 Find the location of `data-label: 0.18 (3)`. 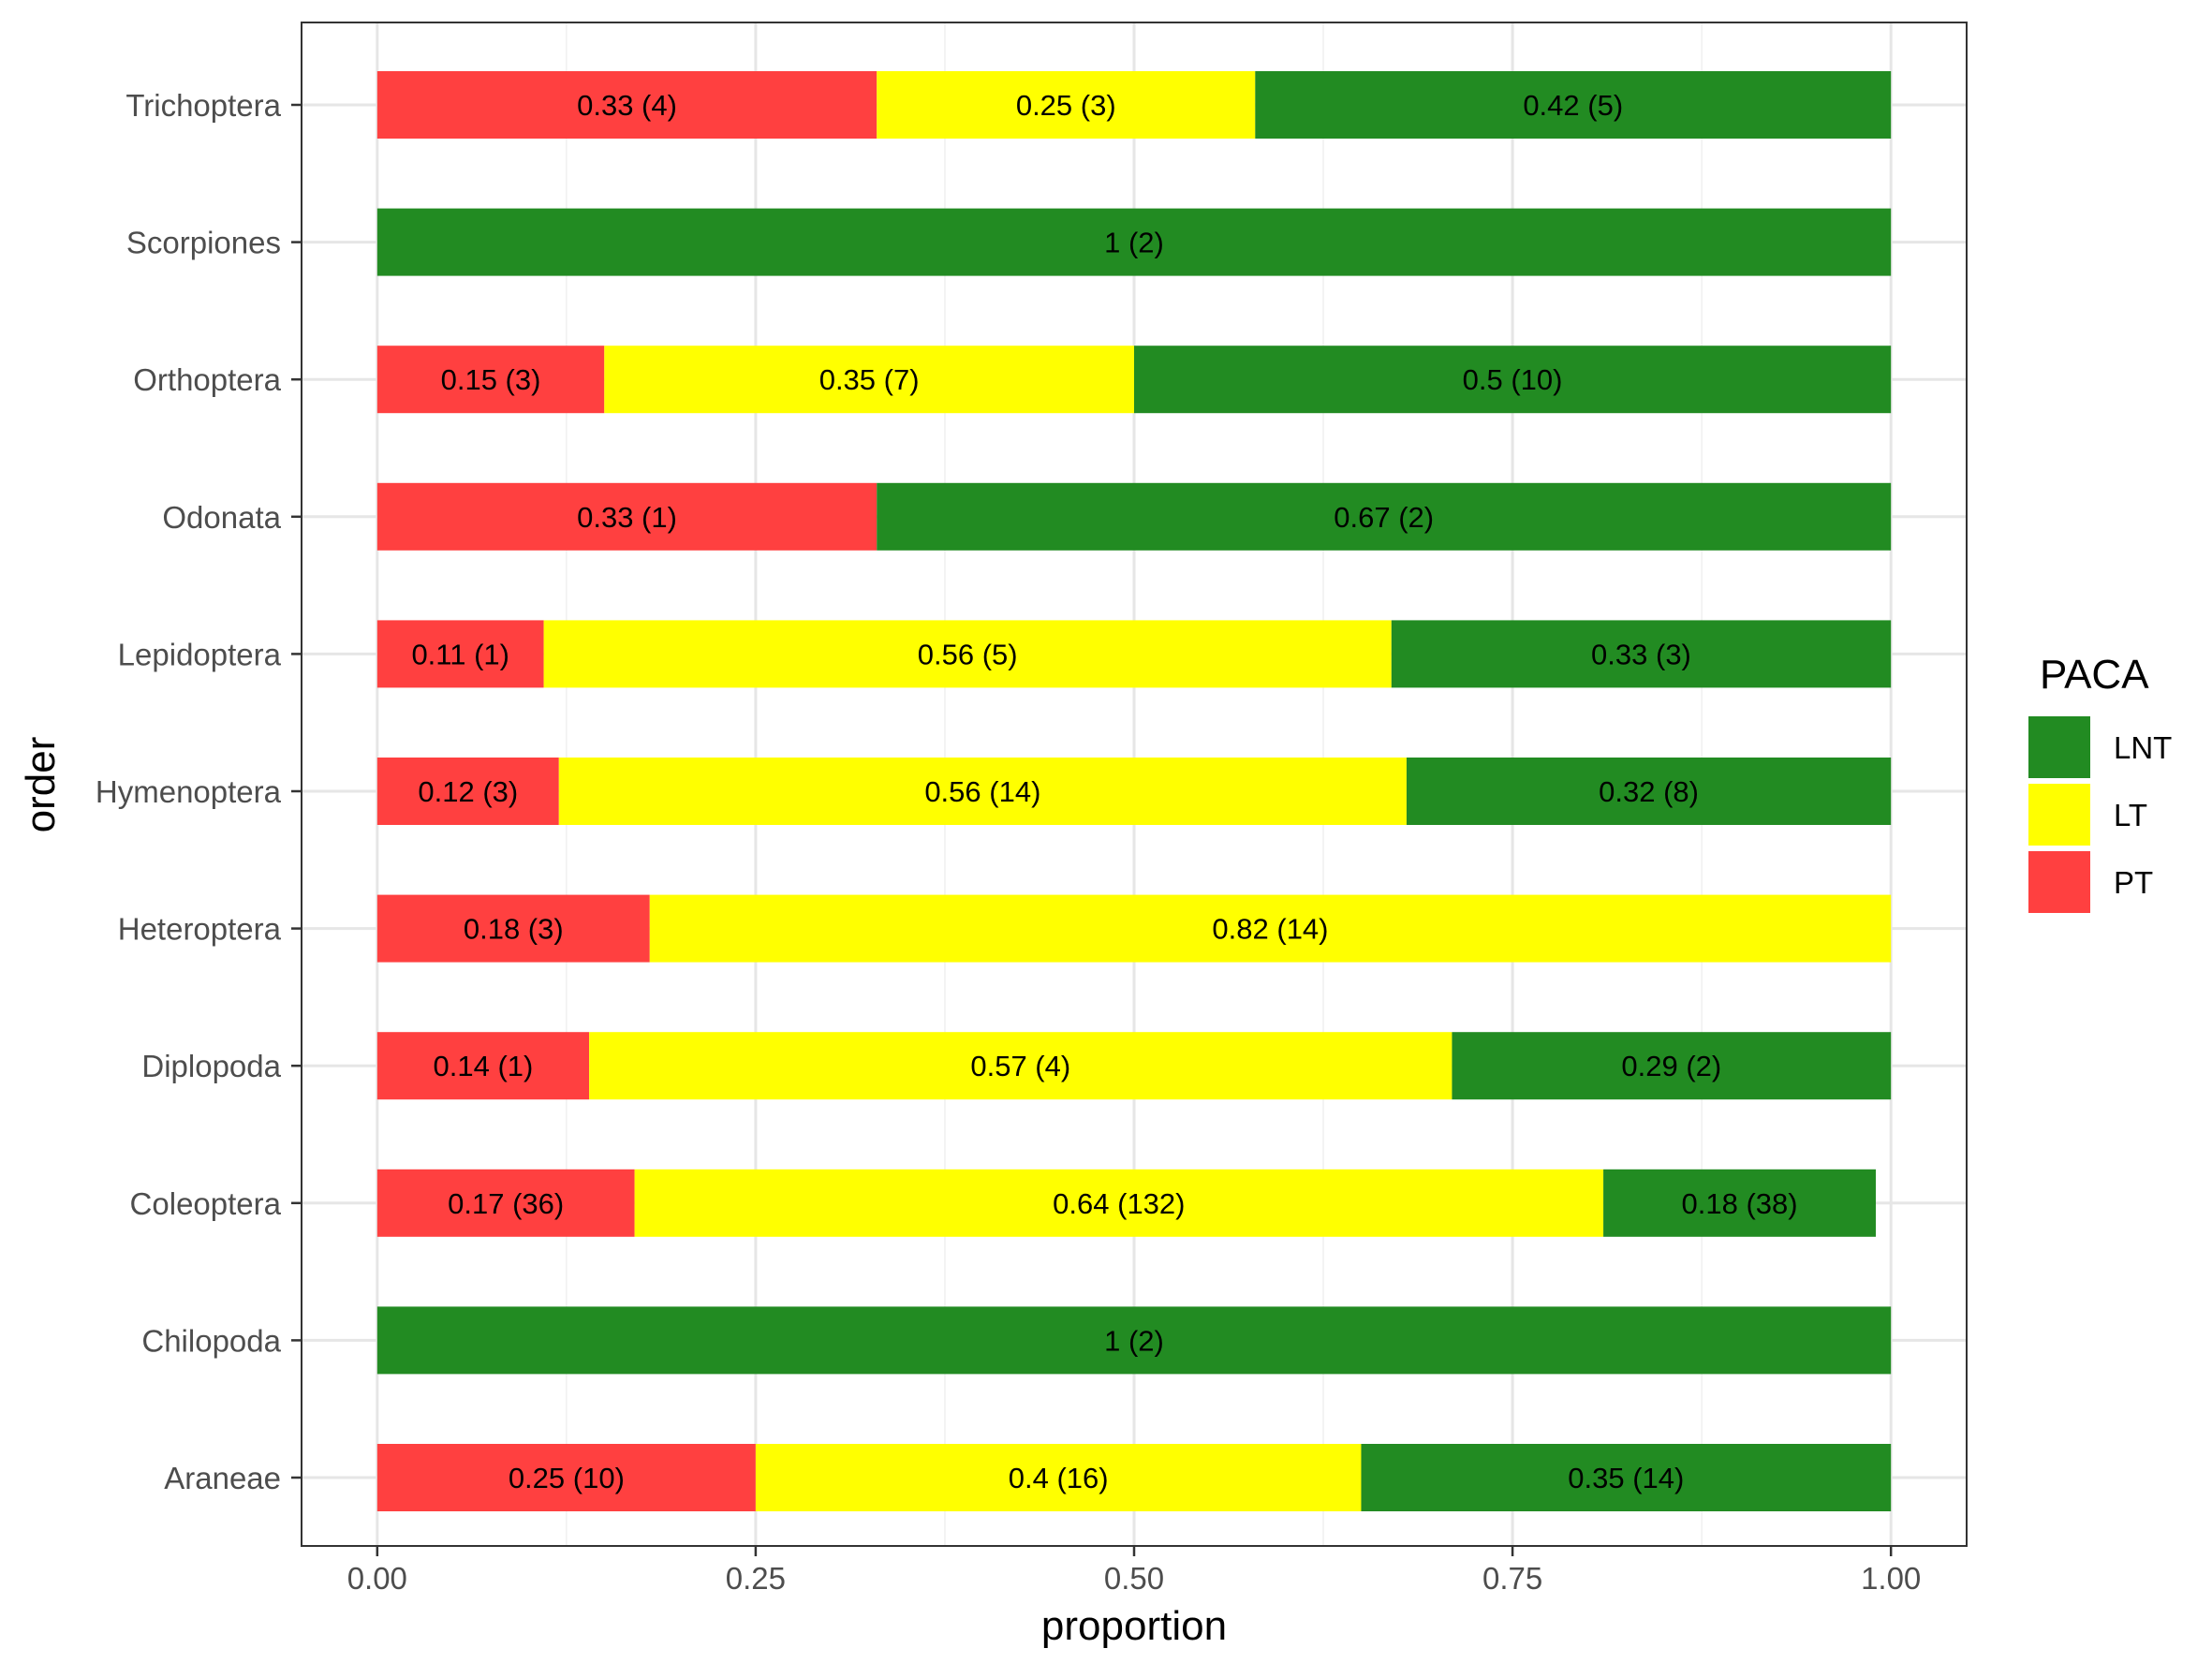

data-label: 0.18 (3) is located at coordinates (514, 929).